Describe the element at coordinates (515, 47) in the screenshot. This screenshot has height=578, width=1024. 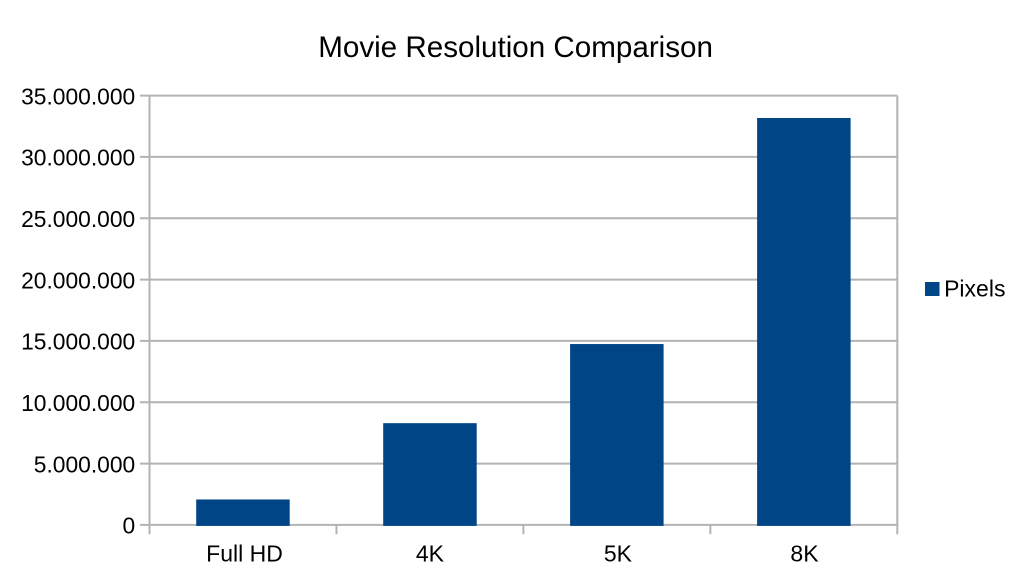
I see `svg-text: Movie Resolution Comparison` at that location.